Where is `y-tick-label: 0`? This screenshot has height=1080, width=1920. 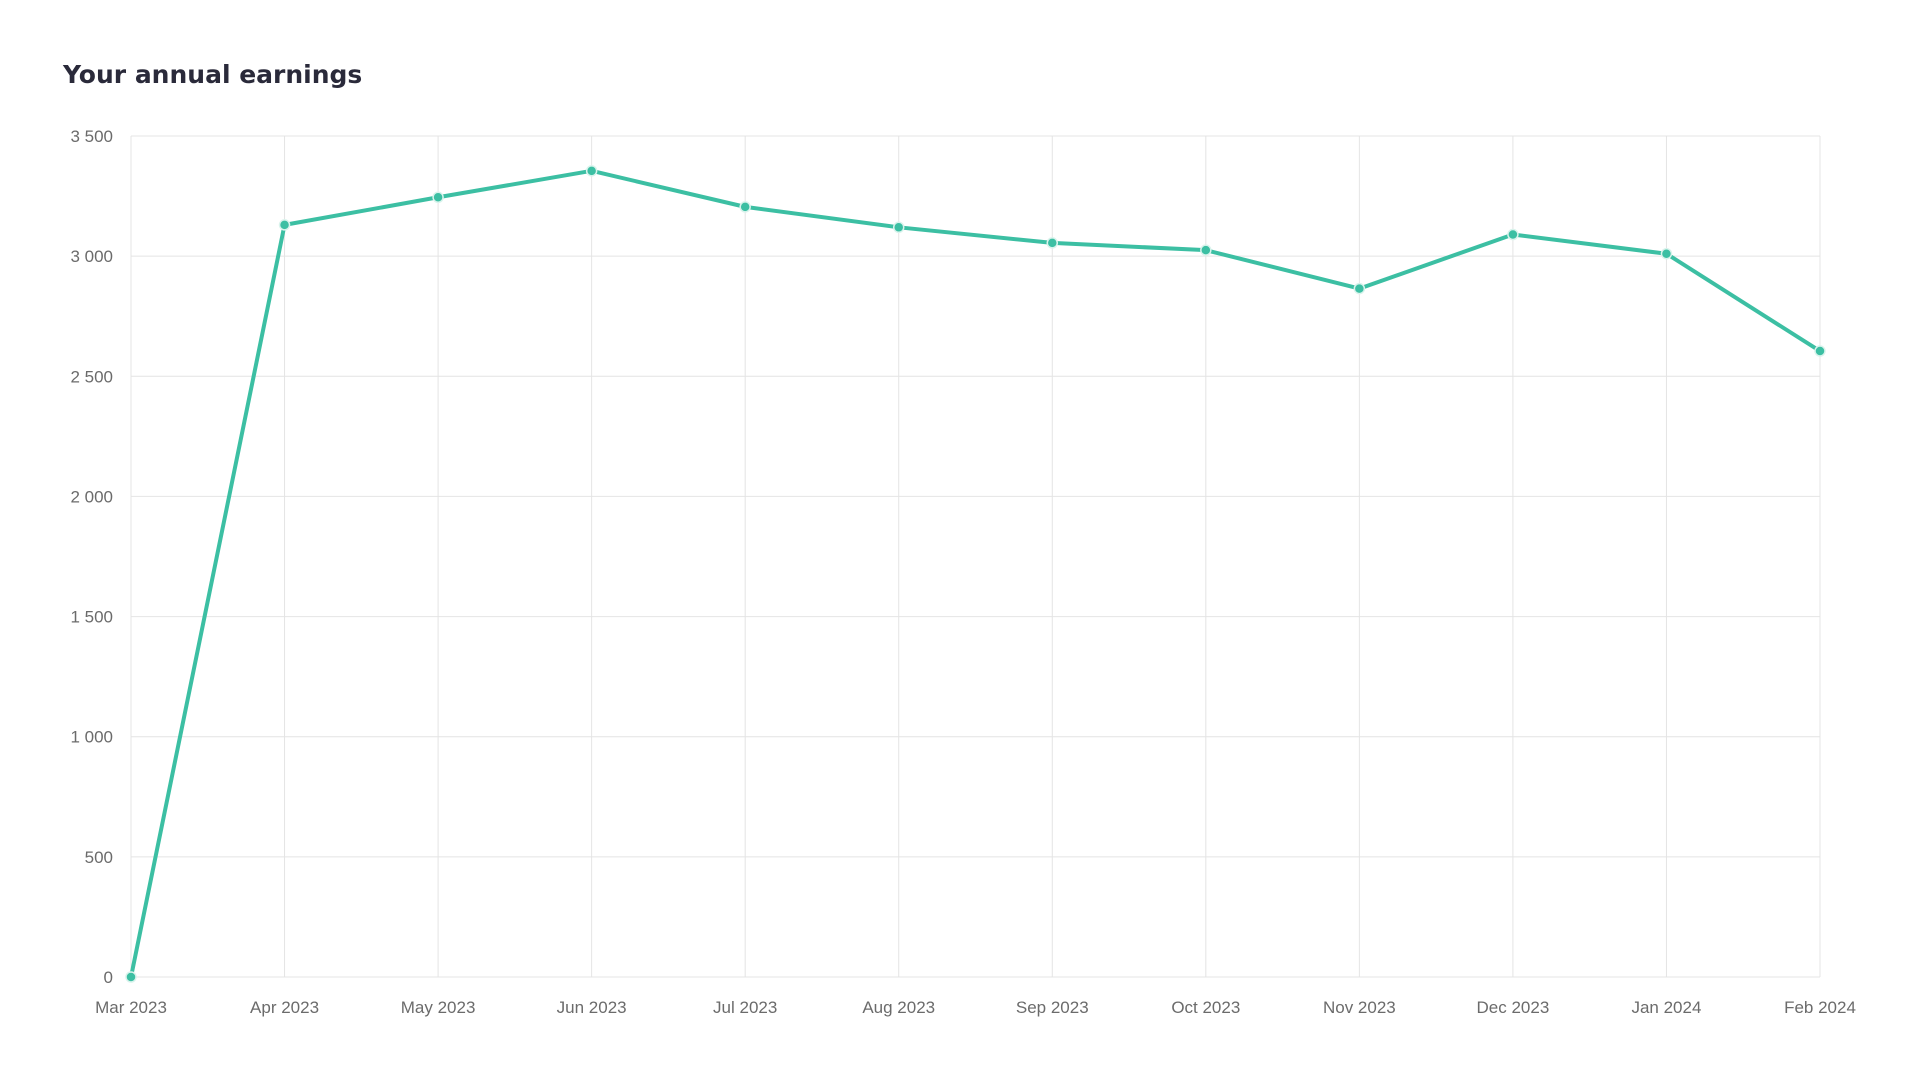 y-tick-label: 0 is located at coordinates (108, 977).